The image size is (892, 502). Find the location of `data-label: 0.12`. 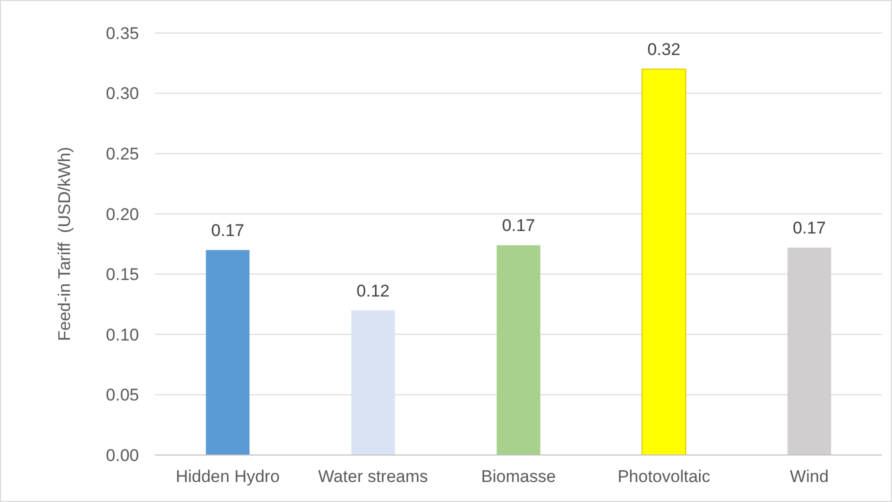

data-label: 0.12 is located at coordinates (373, 290).